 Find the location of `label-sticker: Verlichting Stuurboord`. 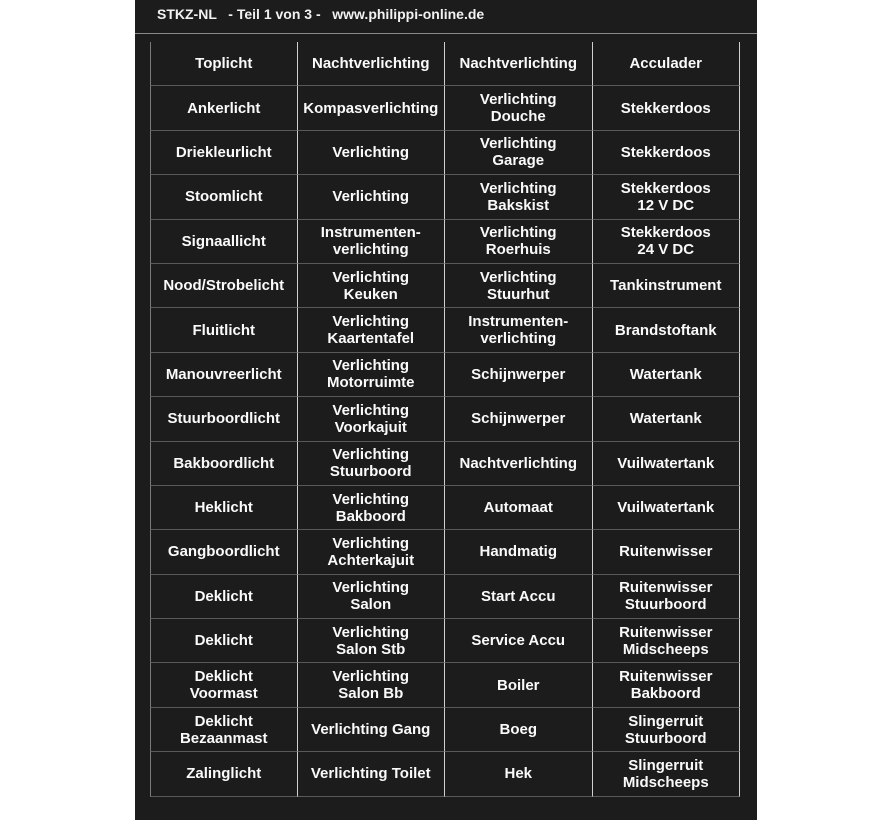

label-sticker: Verlichting Stuurboord is located at coordinates (371, 463).